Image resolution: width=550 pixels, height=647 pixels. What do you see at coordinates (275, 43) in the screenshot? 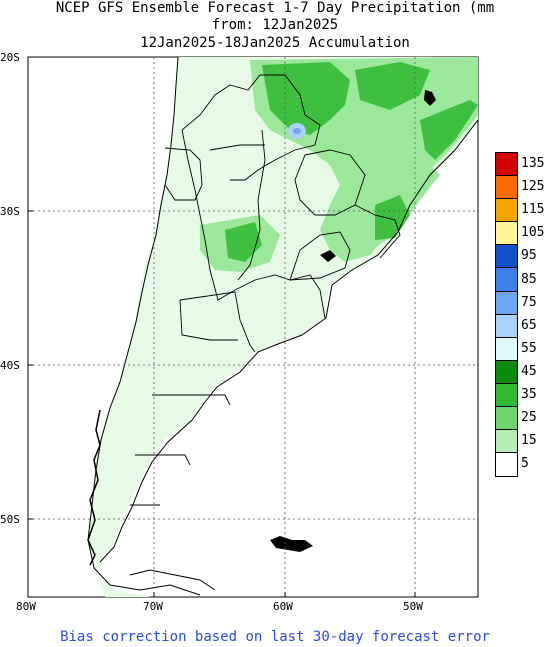
I see `map-title-line3: 12Jan2025-18Jan2025 Accumulation` at bounding box center [275, 43].